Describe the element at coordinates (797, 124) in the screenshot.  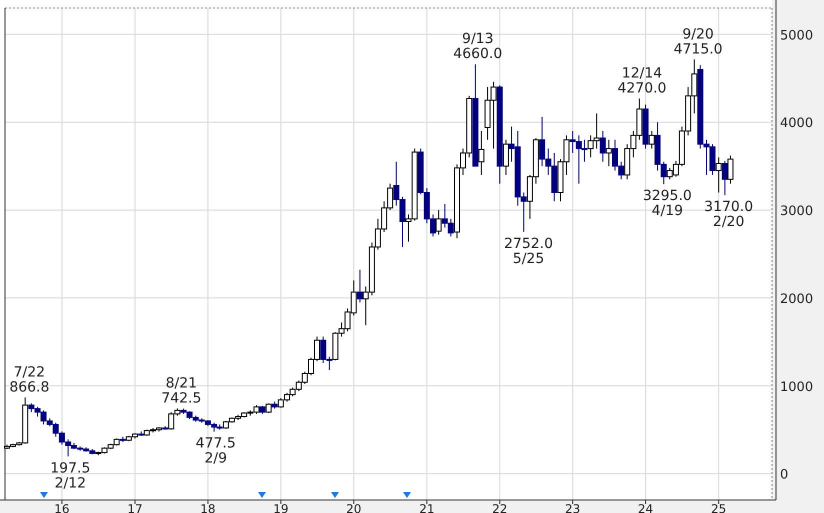
I see `y-tick-label: 4000` at that location.